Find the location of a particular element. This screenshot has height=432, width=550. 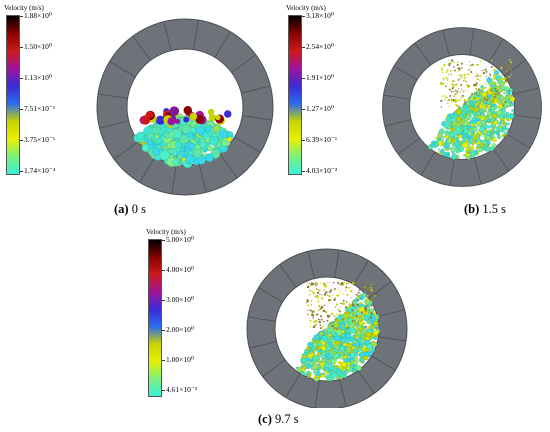

caption-a-time: 0 s is located at coordinates (138, 209).